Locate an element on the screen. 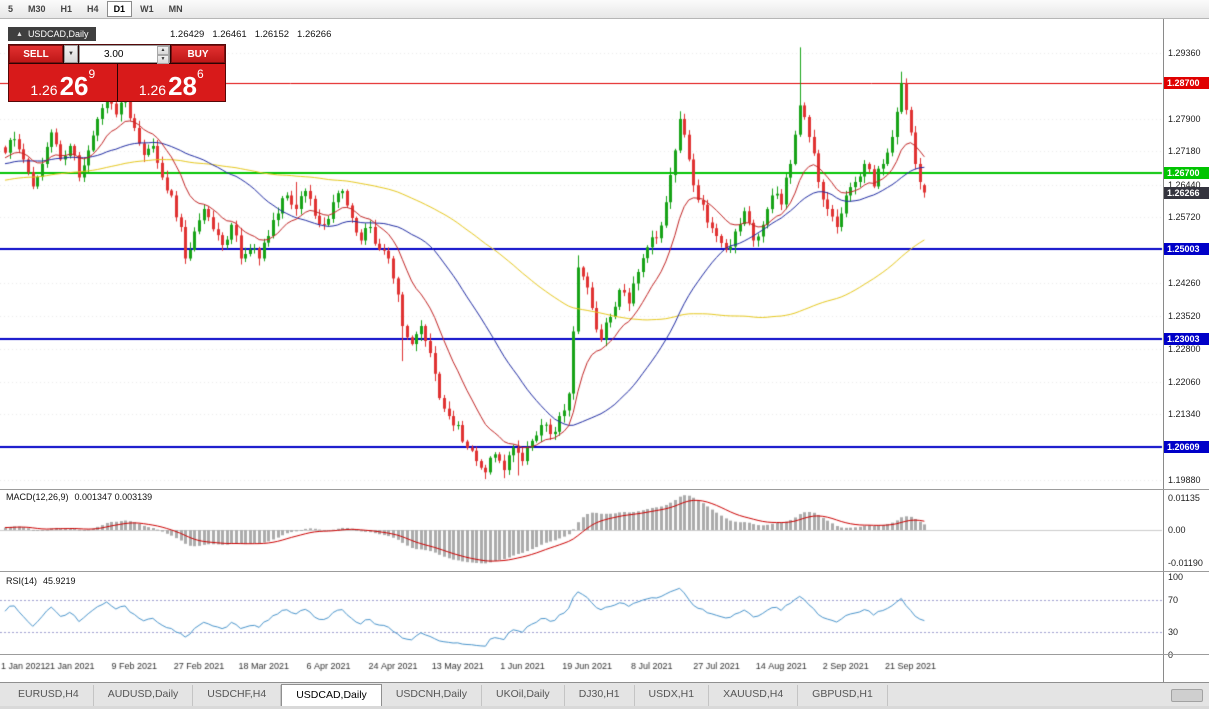  chart-tab-dj30-h1: DJ30,H1 is located at coordinates (600, 695).